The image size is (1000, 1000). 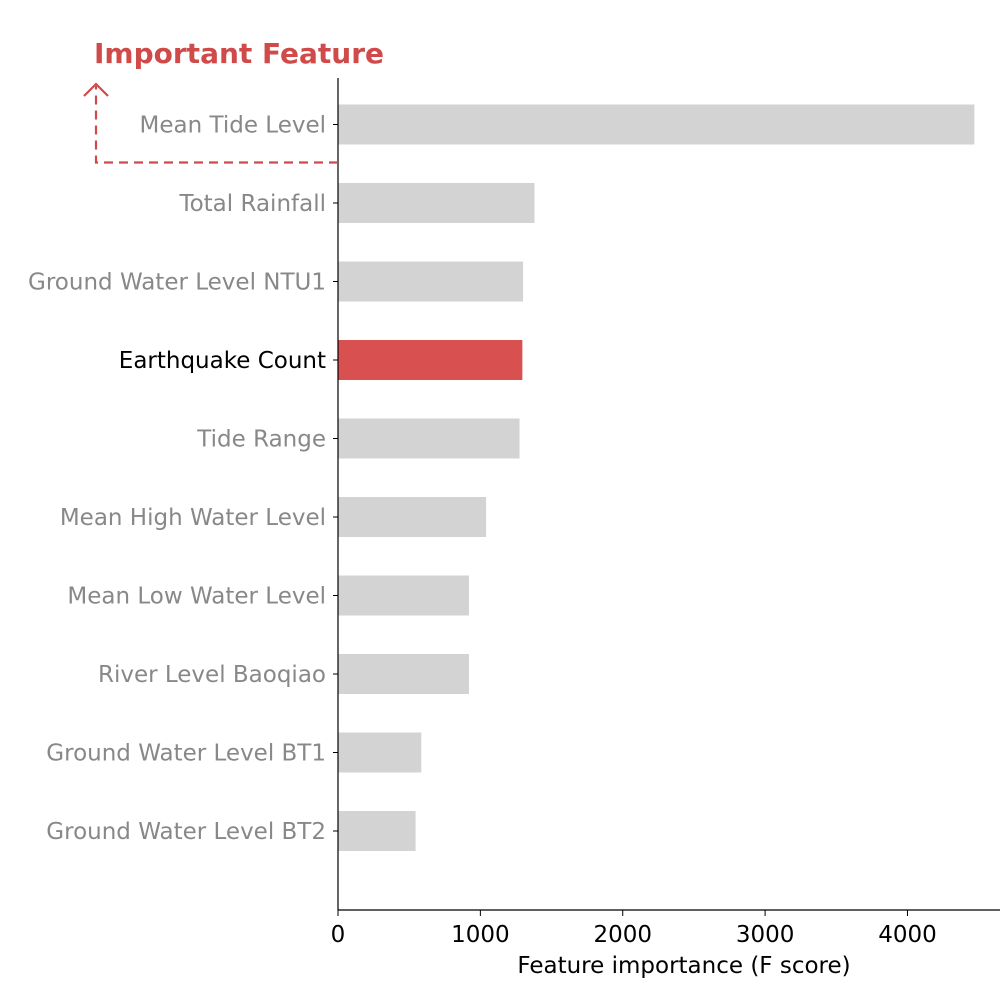 What do you see at coordinates (765, 935) in the screenshot?
I see `x-tick-label: 3000` at bounding box center [765, 935].